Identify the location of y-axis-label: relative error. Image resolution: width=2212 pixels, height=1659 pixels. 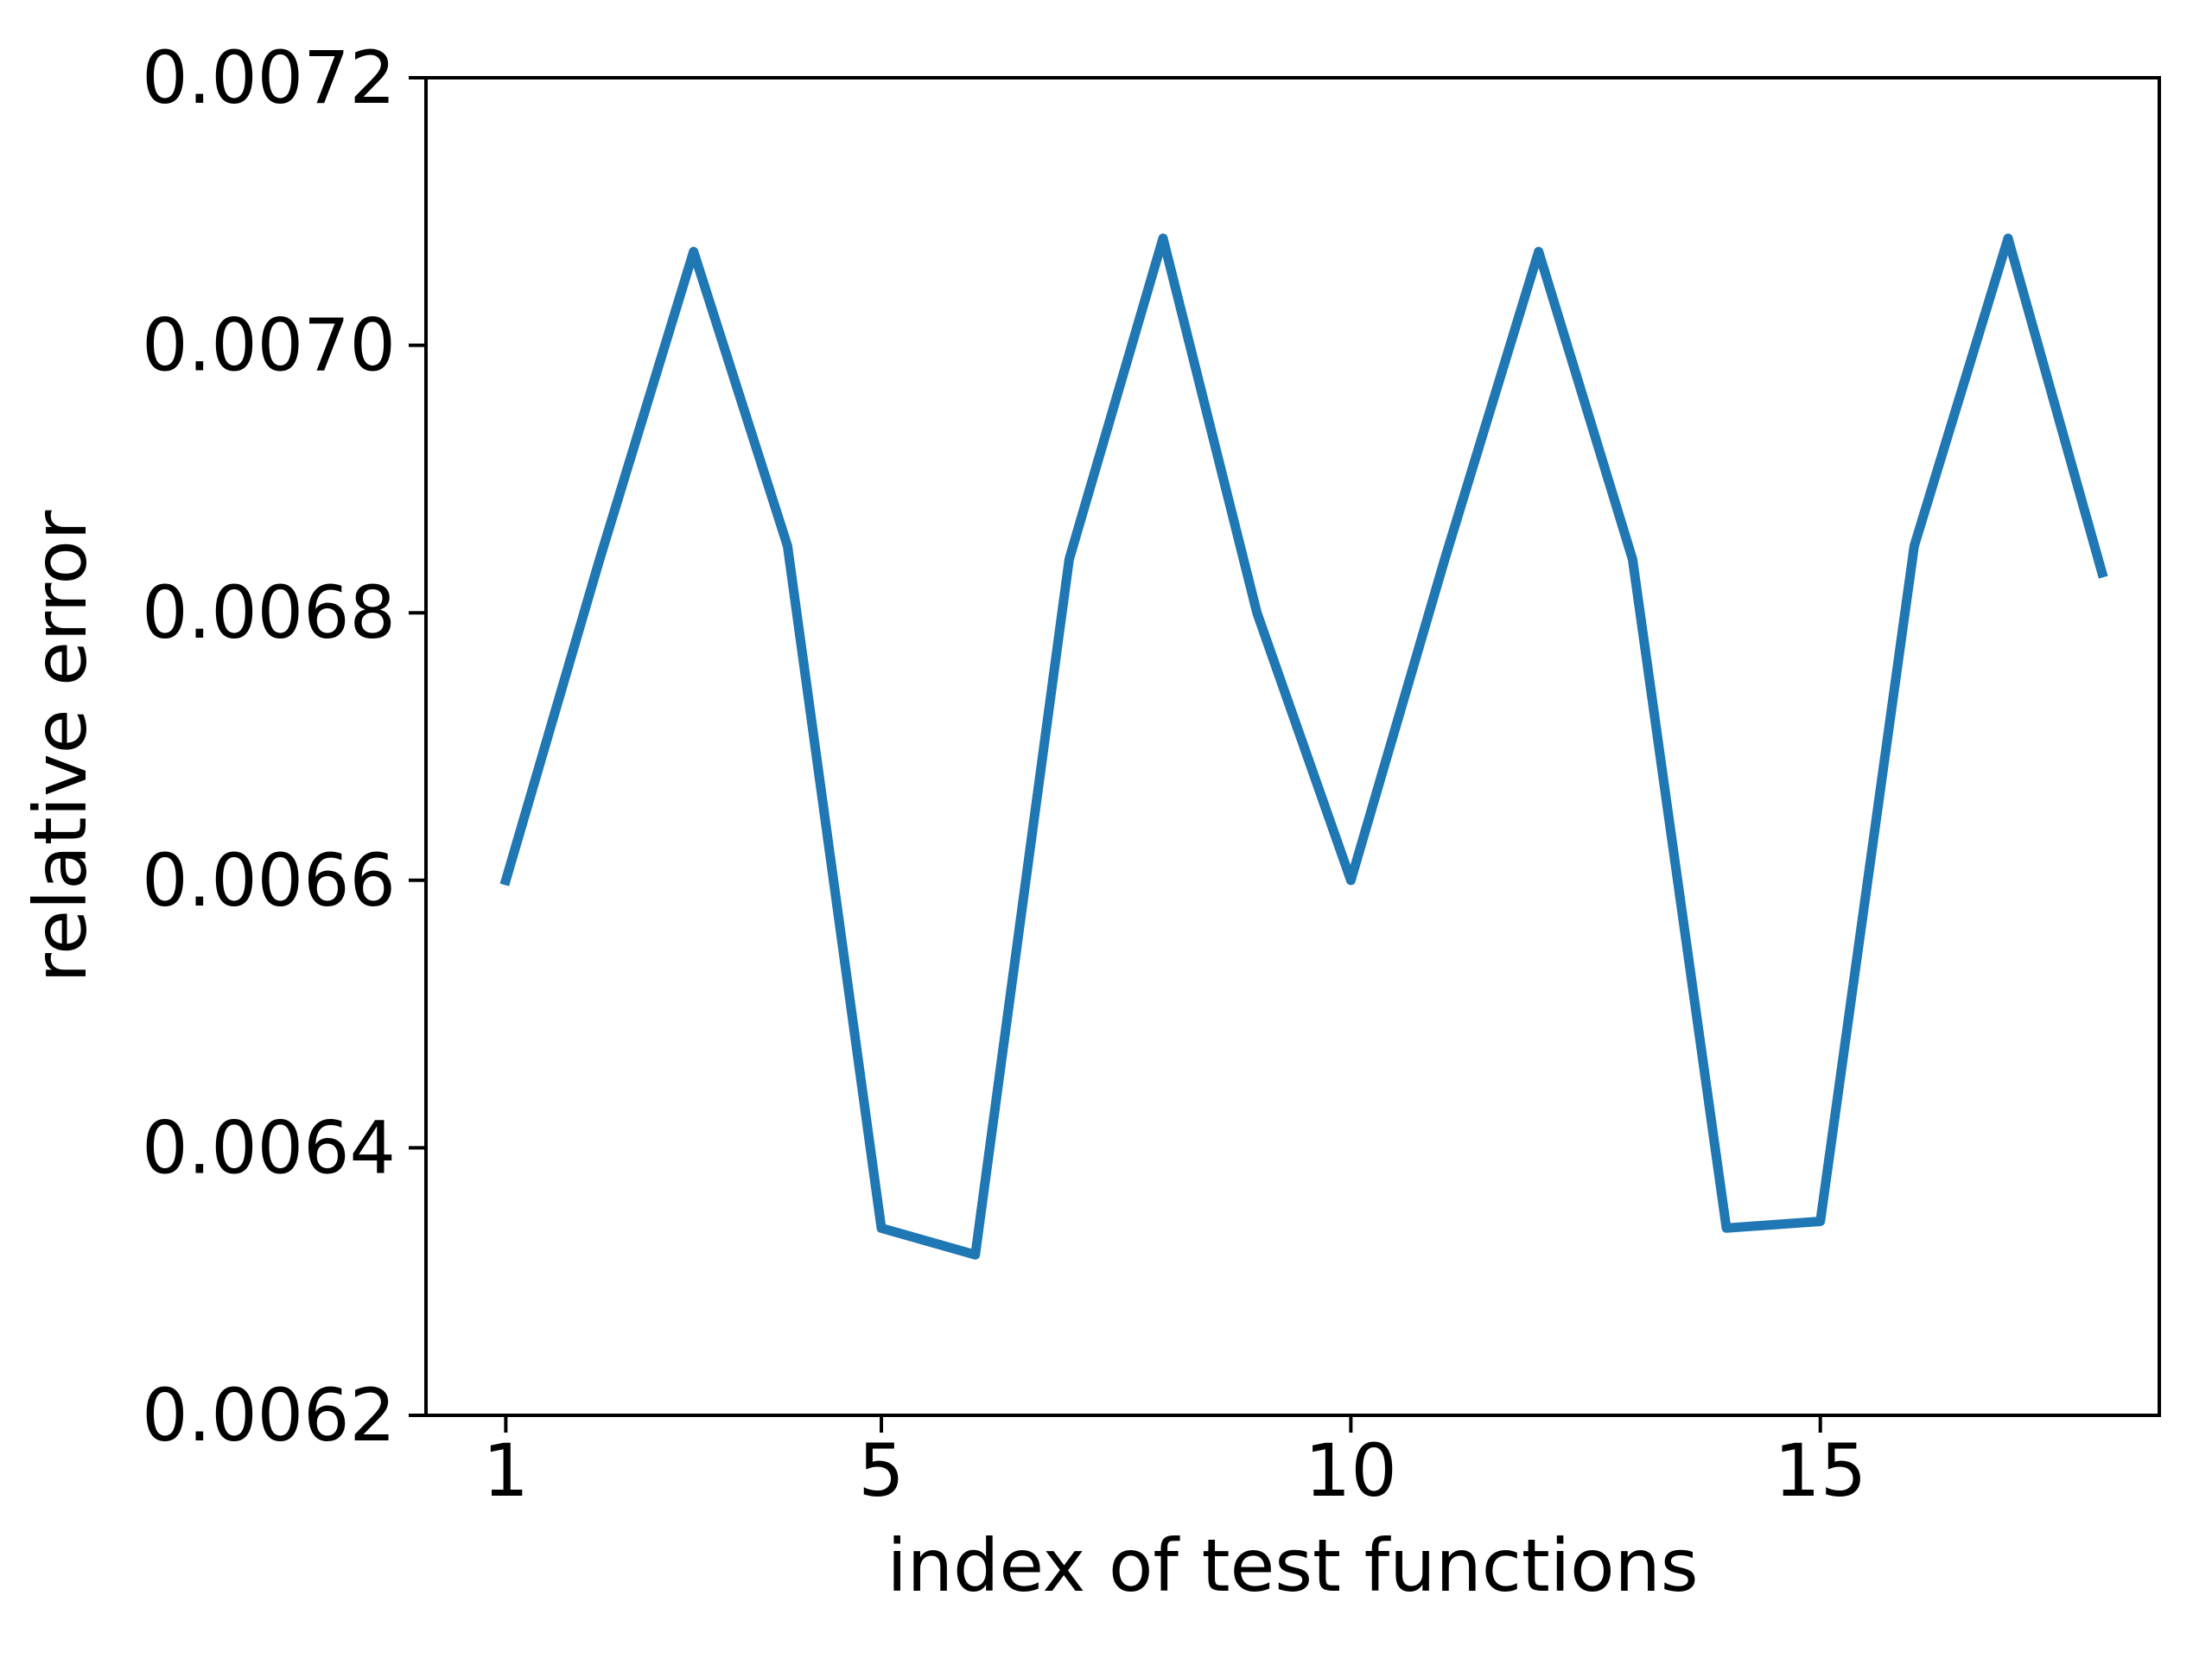
(61, 746).